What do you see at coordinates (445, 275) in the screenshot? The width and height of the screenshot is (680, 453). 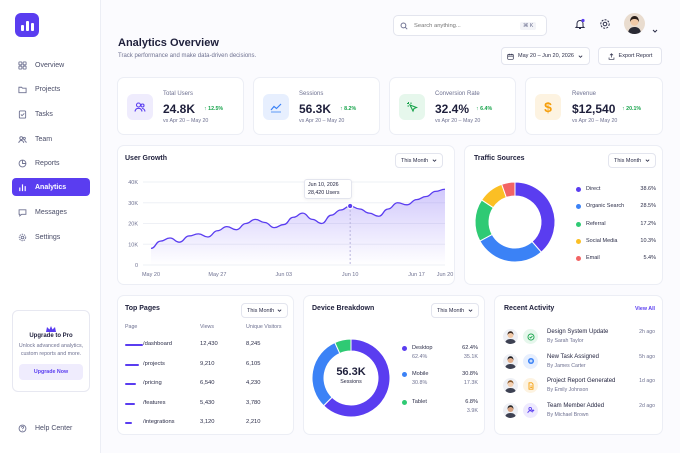 I see `x-tick-label: Jun 20` at bounding box center [445, 275].